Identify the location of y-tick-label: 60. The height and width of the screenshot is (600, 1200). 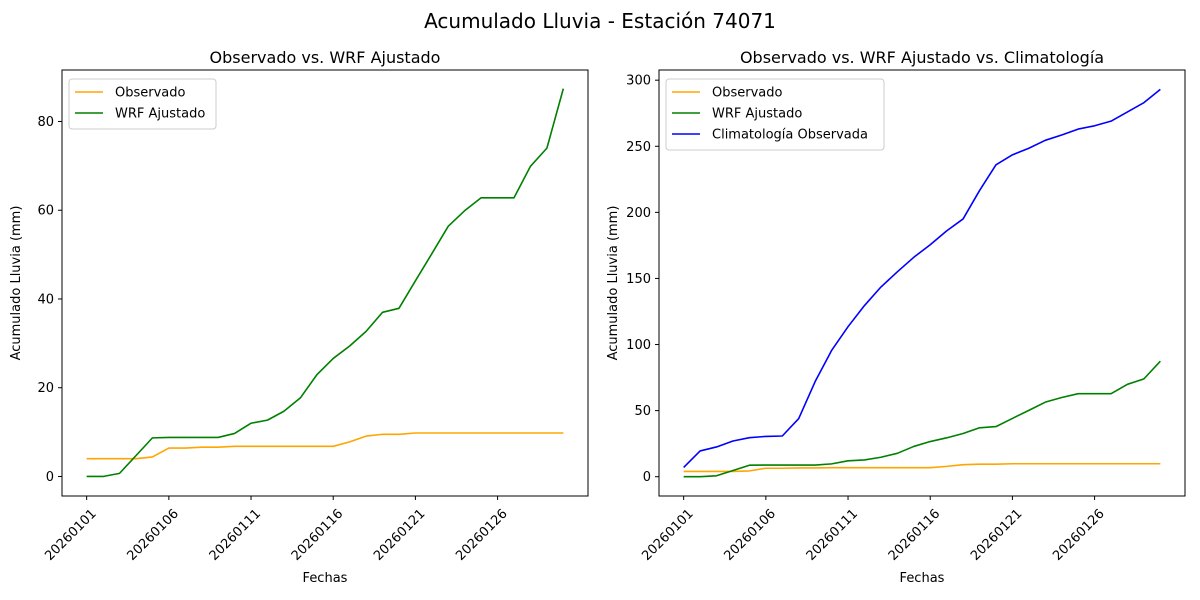
(45, 211).